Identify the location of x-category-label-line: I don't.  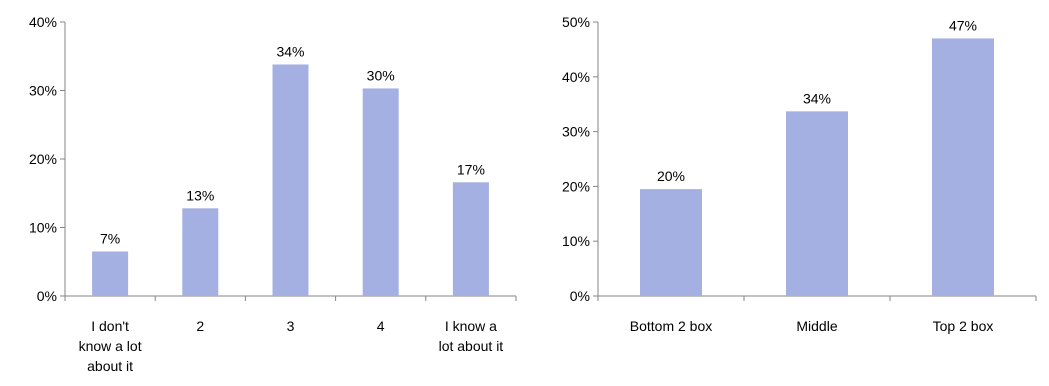
(110, 326).